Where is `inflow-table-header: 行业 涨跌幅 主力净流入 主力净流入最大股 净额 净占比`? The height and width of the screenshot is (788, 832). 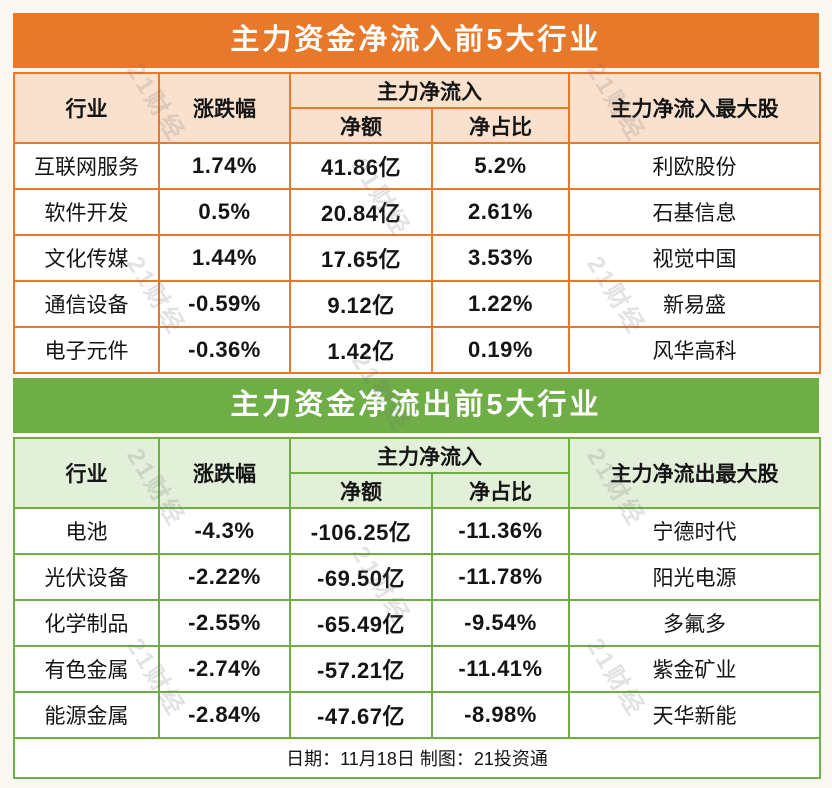 inflow-table-header: 行业 涨跌幅 主力净流入 主力净流入最大股 净额 净占比 is located at coordinates (417, 108).